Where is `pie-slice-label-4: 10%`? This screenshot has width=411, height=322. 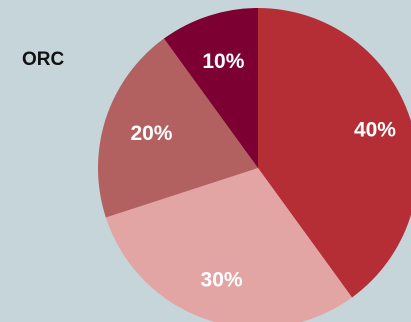 pie-slice-label-4: 10% is located at coordinates (223, 61).